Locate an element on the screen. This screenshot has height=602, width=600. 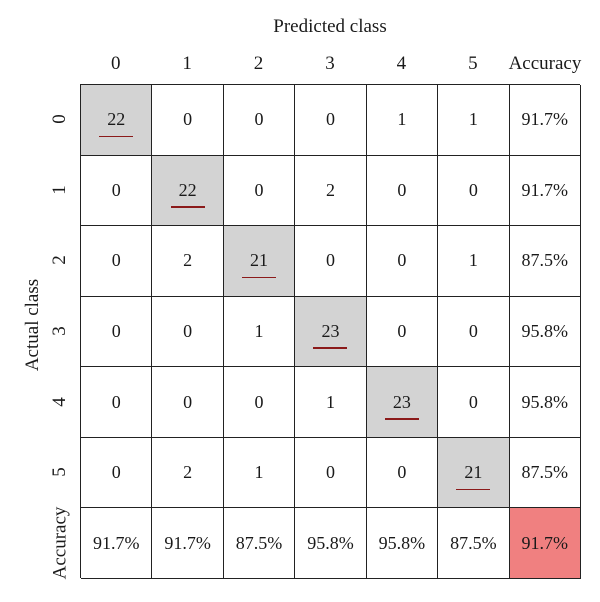
matrix-cell: 22 is located at coordinates (117, 120).